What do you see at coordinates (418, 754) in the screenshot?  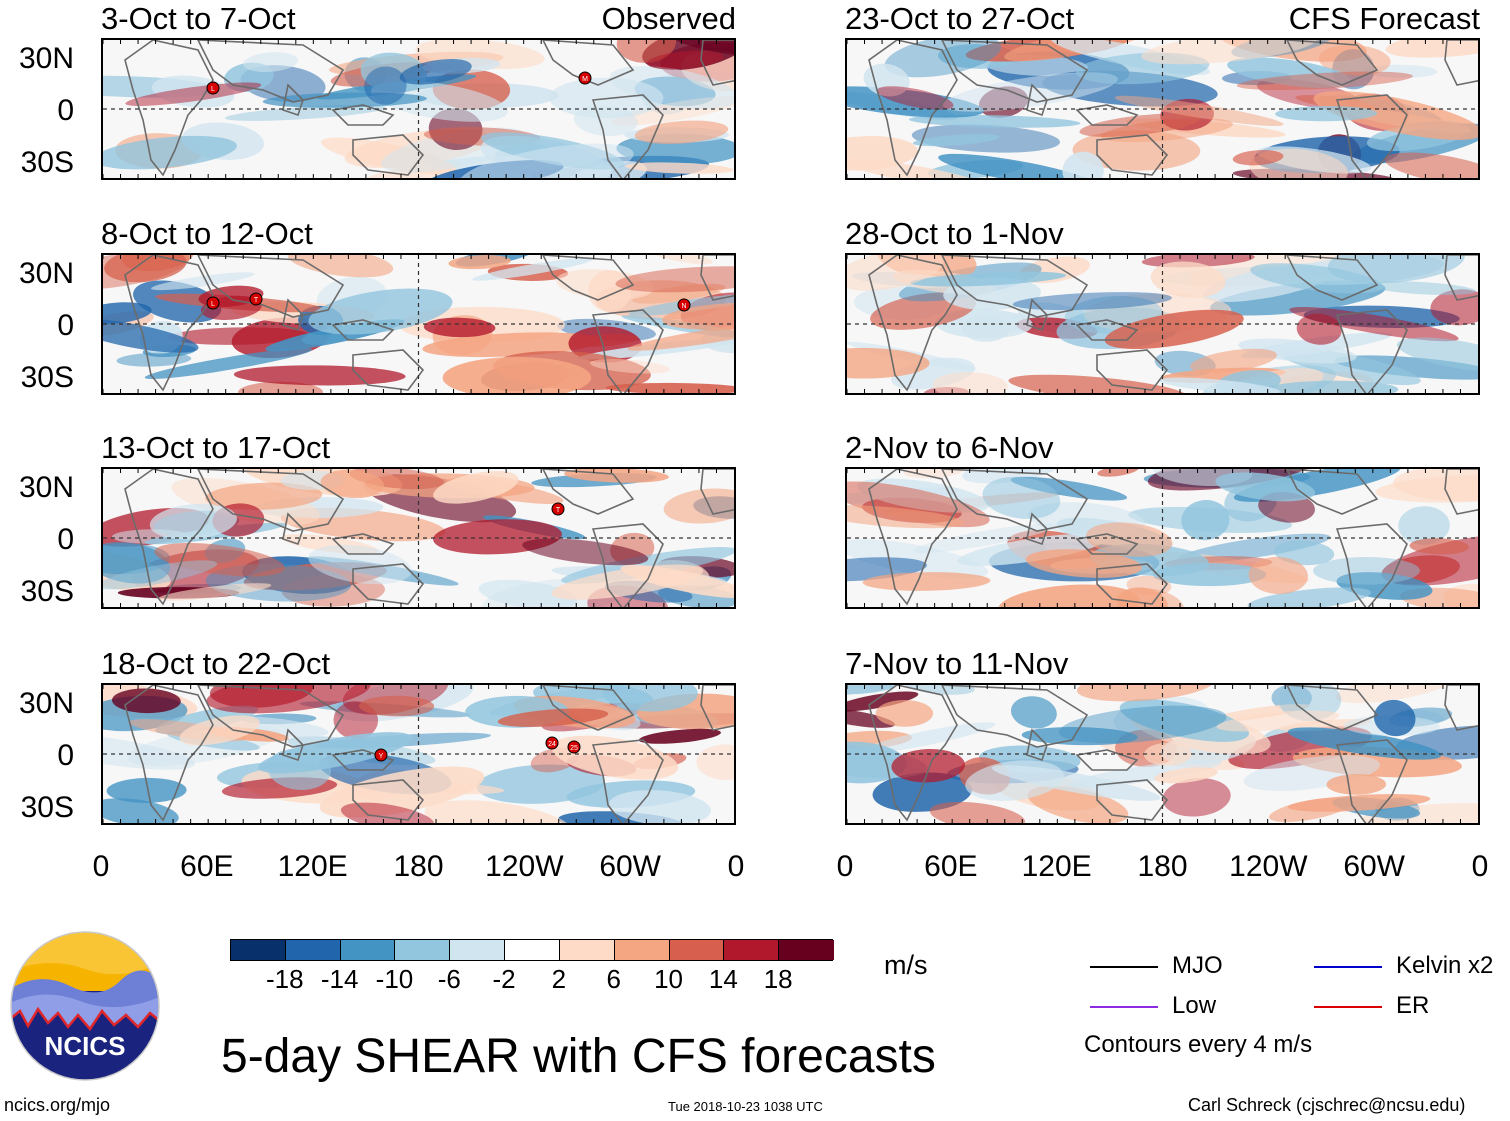 I see `shear-map: Y 24 25` at bounding box center [418, 754].